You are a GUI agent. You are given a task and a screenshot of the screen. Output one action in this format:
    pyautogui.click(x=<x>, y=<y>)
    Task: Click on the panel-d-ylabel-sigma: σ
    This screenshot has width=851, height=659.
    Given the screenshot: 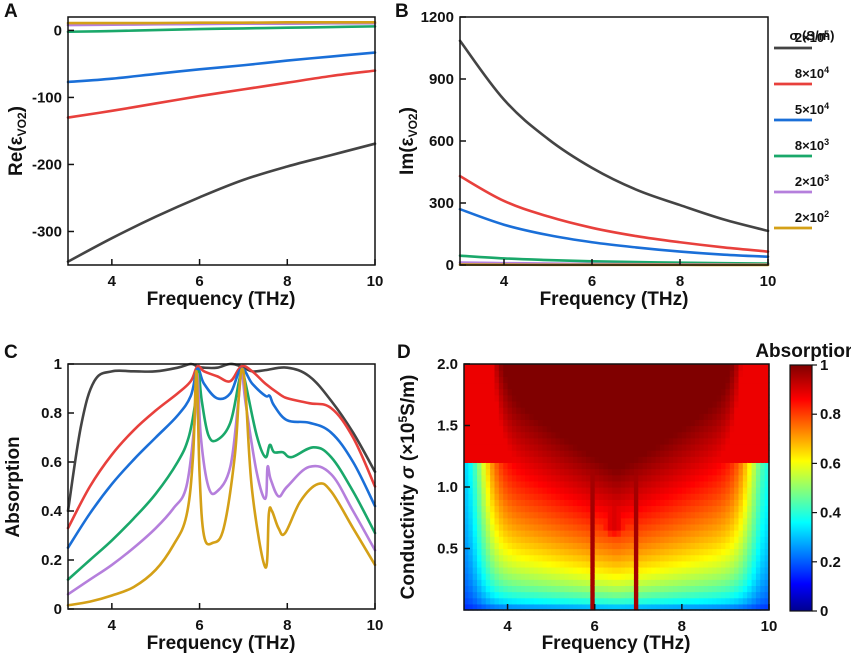 What is the action you would take?
    pyautogui.click(x=408, y=472)
    